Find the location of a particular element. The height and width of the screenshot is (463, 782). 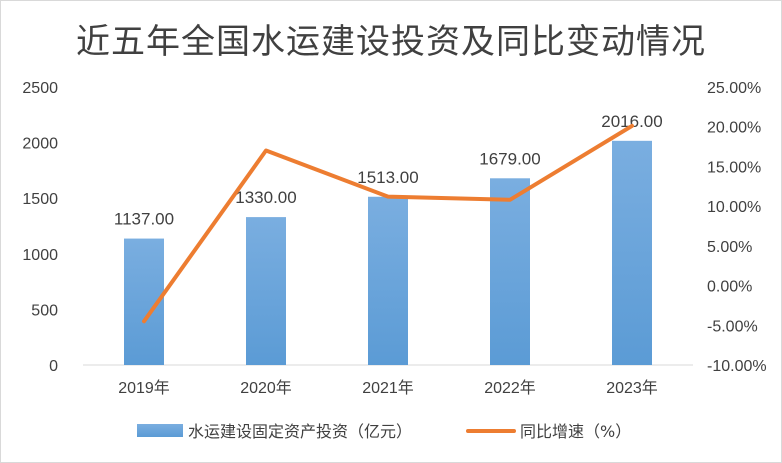

left-axis-tick-label: 1500 is located at coordinates (40, 199).